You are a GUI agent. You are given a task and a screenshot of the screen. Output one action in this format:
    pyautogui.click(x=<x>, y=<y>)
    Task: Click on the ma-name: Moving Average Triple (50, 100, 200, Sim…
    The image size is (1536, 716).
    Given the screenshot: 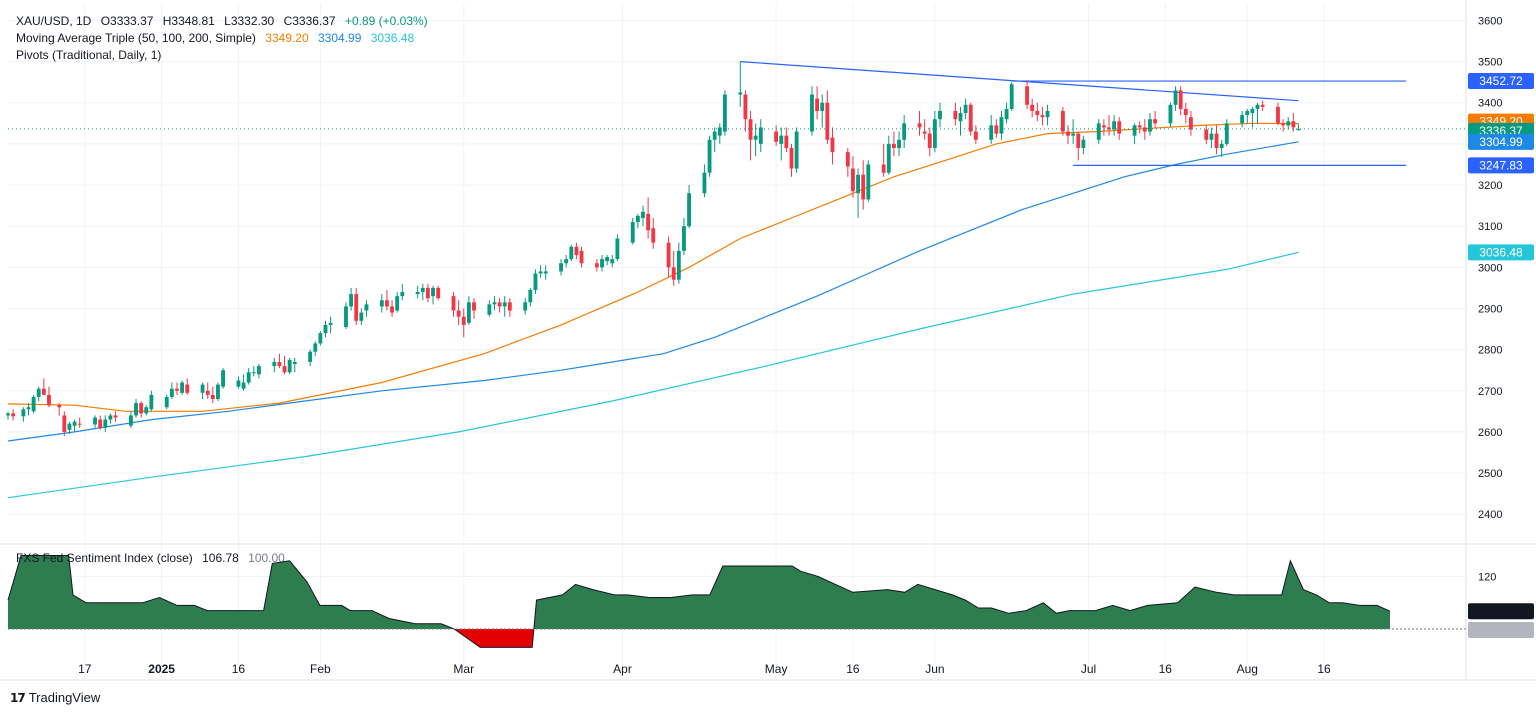 What is the action you would take?
    pyautogui.click(x=136, y=38)
    